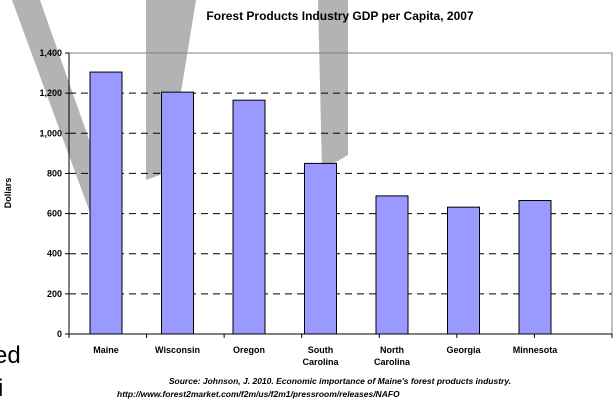 The width and height of the screenshot is (613, 402). I want to click on x-tick-label: Oregon, so click(249, 350).